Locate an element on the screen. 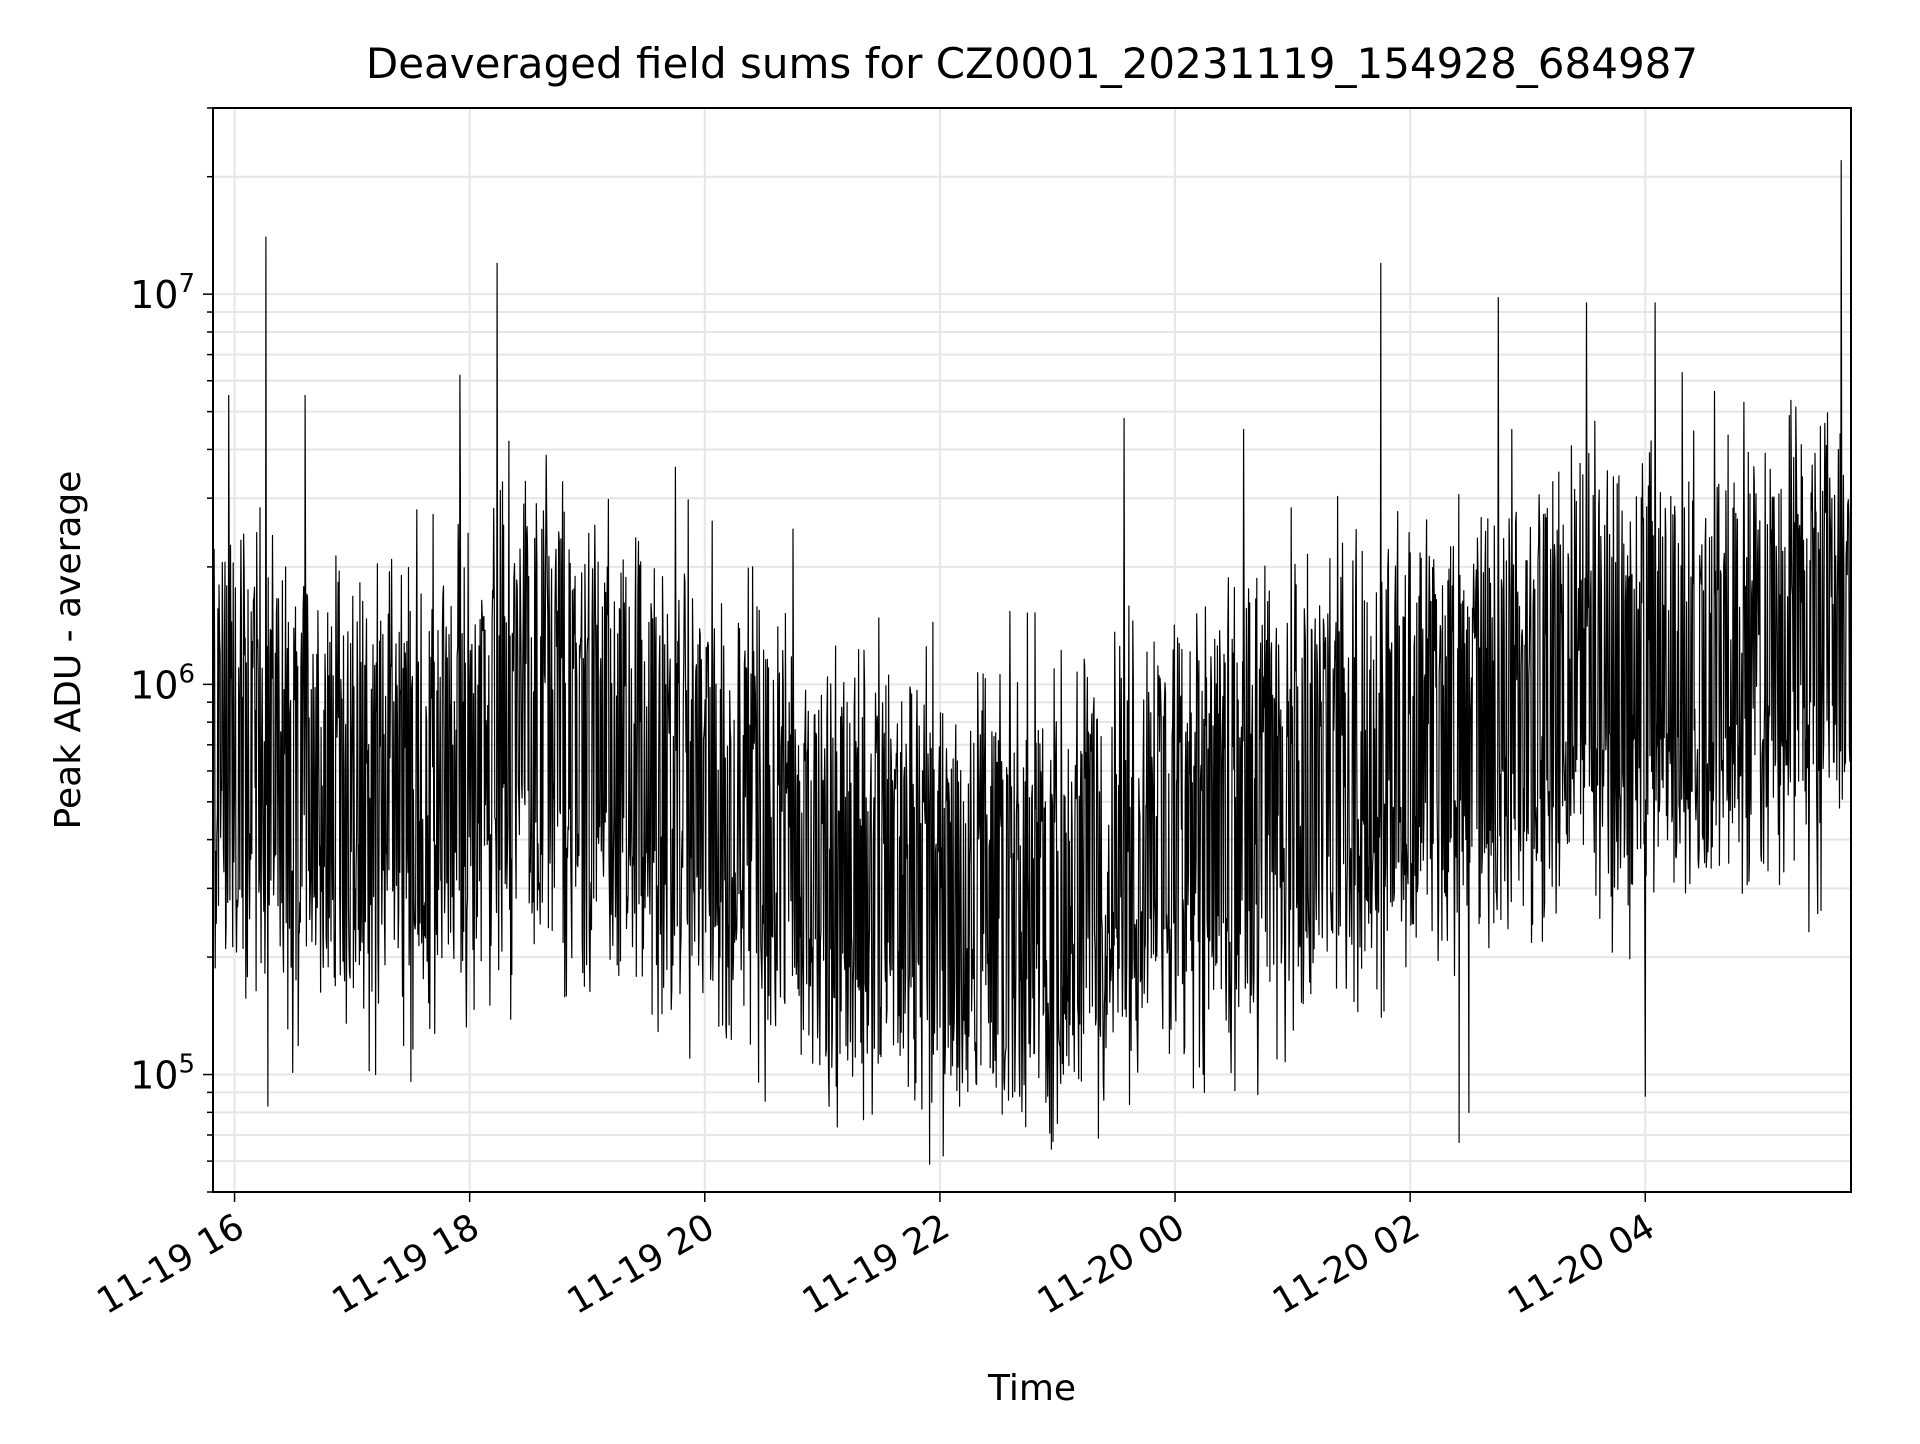 This screenshot has height=1444, width=1920. y-tick-label: 106 is located at coordinates (162, 683).